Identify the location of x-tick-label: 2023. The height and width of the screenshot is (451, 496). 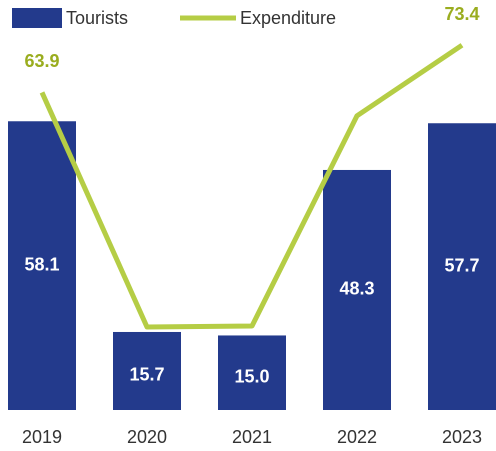
(462, 437).